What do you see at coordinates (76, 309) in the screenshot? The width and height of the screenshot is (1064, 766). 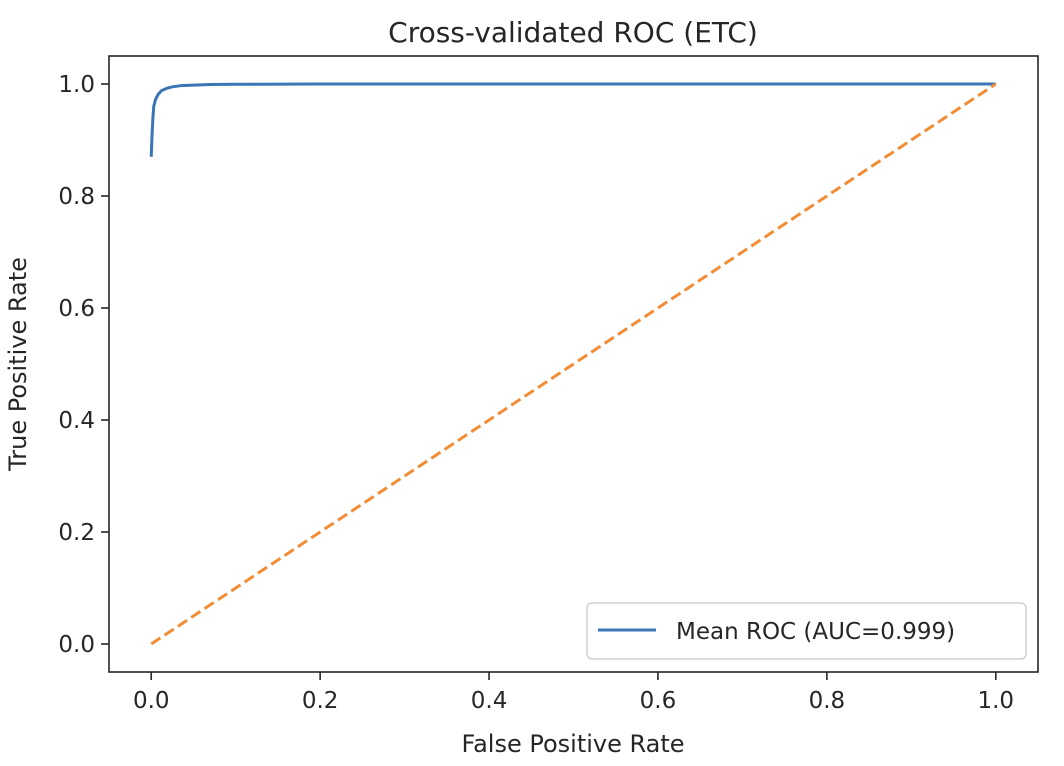 I see `y-tick-label: 0.6` at bounding box center [76, 309].